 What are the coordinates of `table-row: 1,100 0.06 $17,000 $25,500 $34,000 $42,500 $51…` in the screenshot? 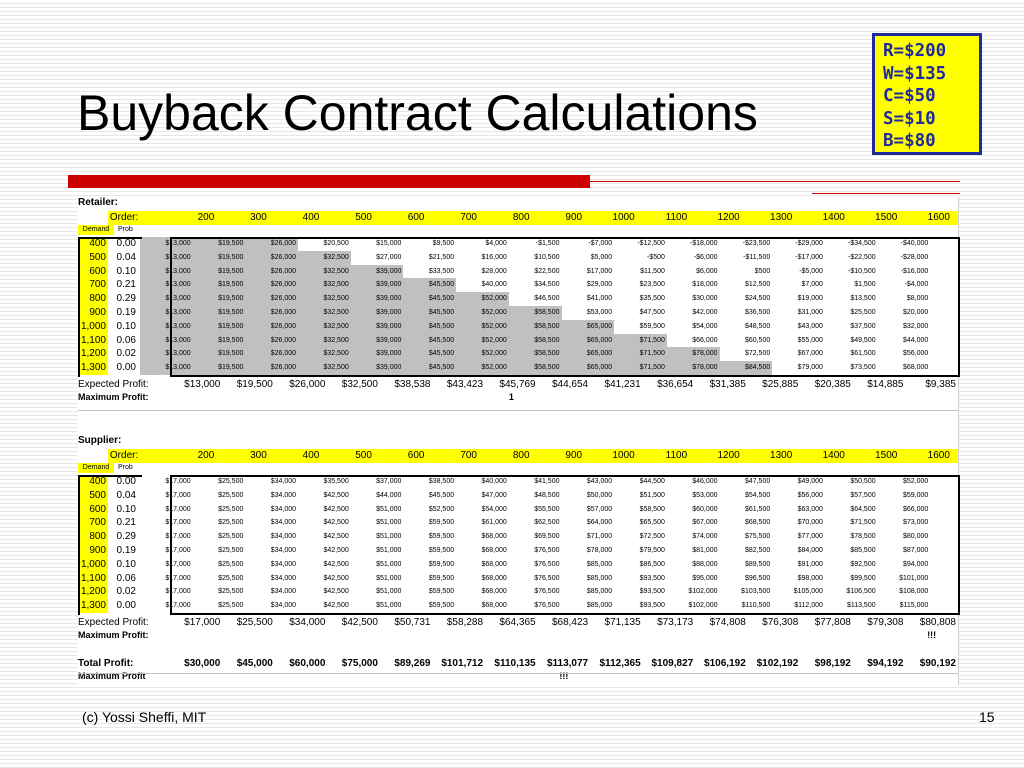 It's located at (518, 578).